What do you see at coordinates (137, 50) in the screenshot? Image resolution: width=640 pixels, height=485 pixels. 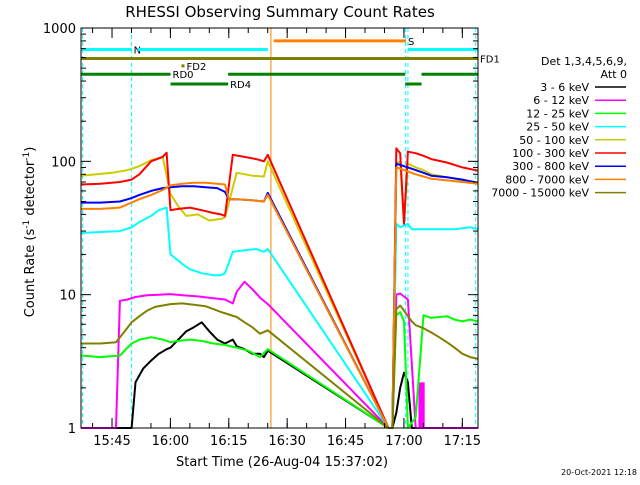 I see `annotation-label-0: N` at bounding box center [137, 50].